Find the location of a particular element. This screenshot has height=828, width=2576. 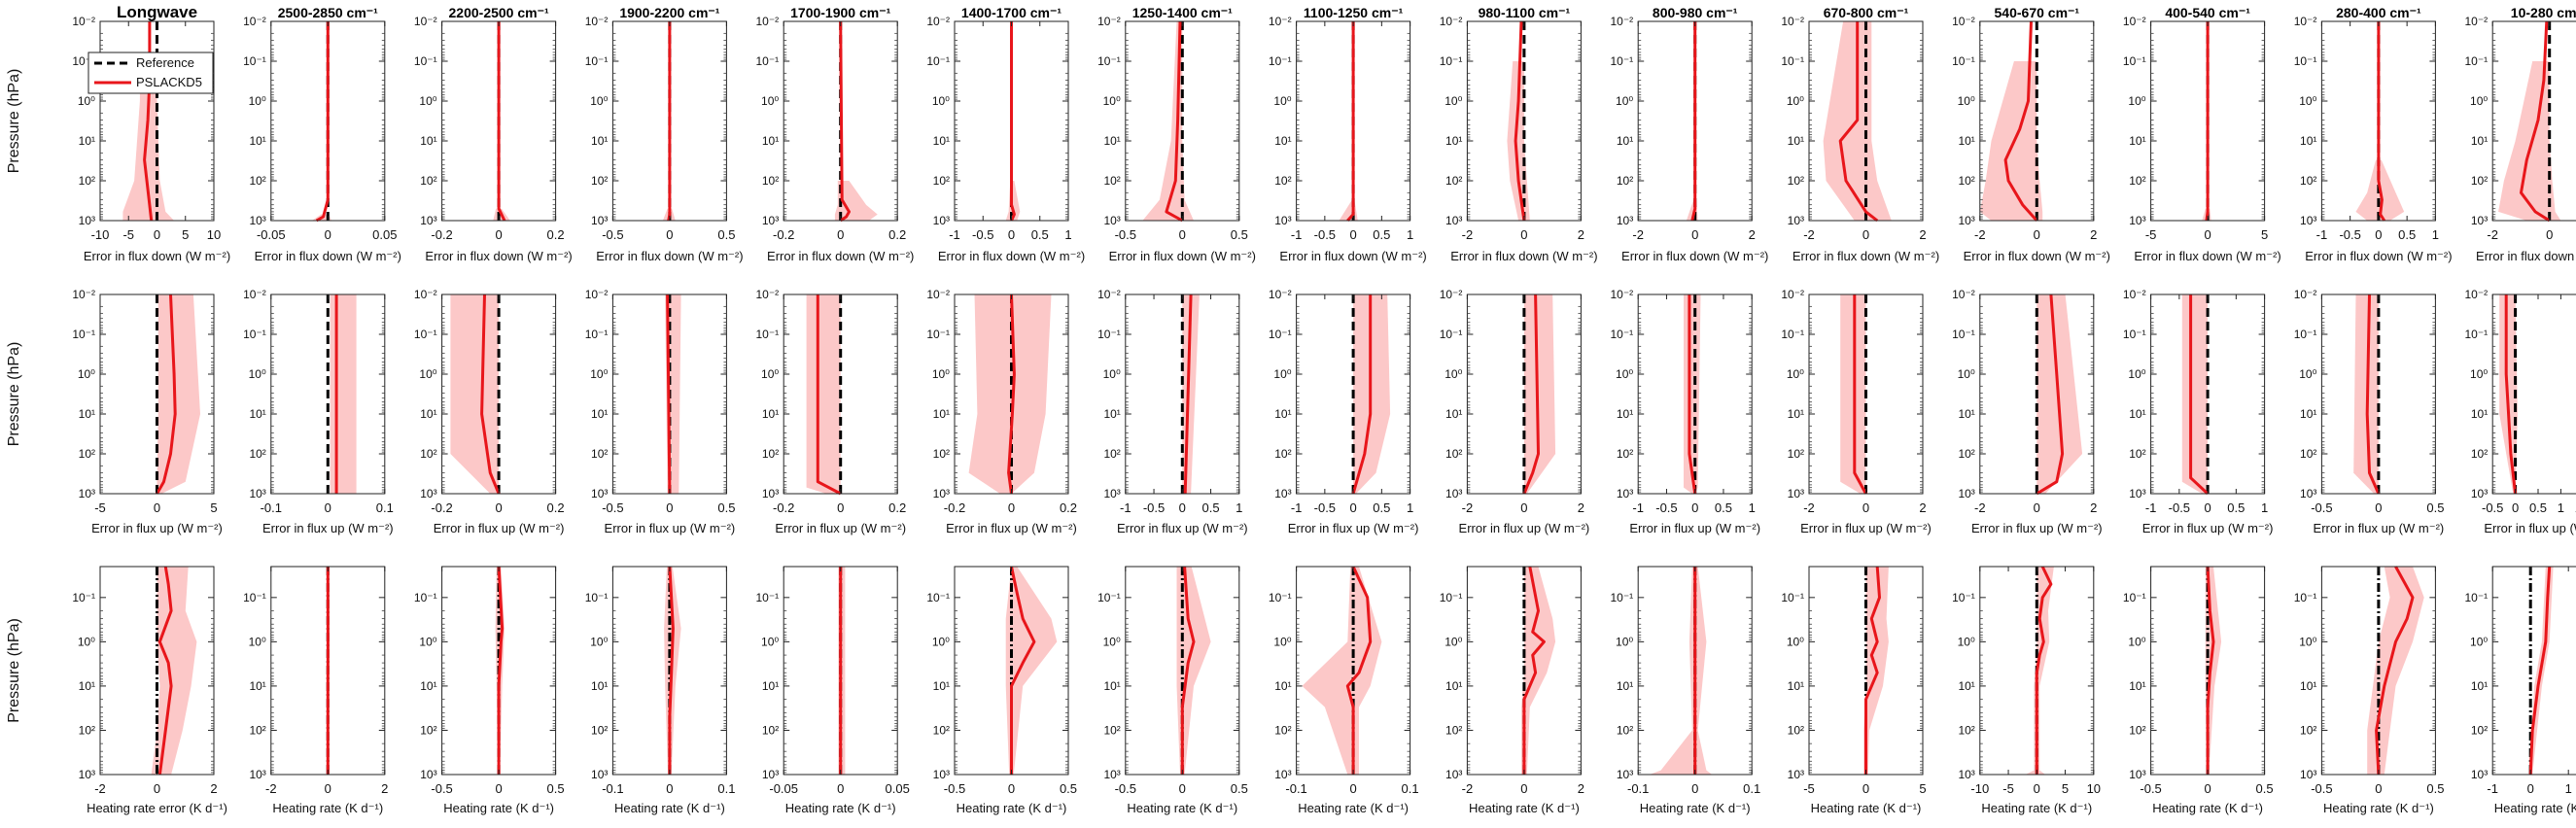

xtick-label: -5 is located at coordinates (1809, 788).